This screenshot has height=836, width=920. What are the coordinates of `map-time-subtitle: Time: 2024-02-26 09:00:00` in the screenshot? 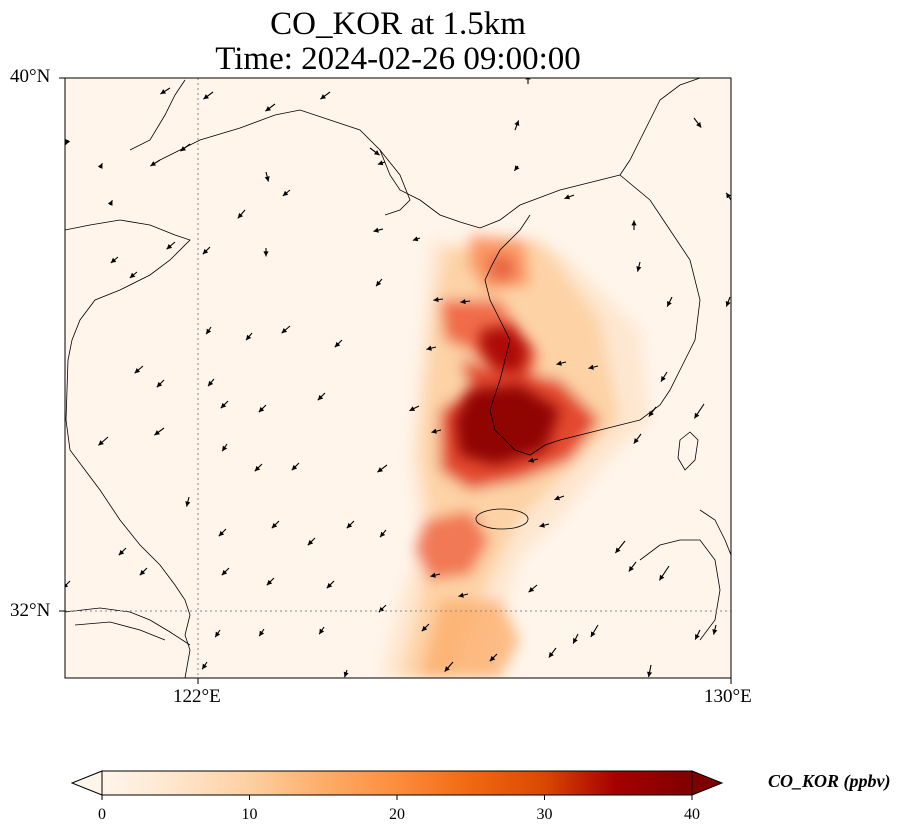 It's located at (398, 59).